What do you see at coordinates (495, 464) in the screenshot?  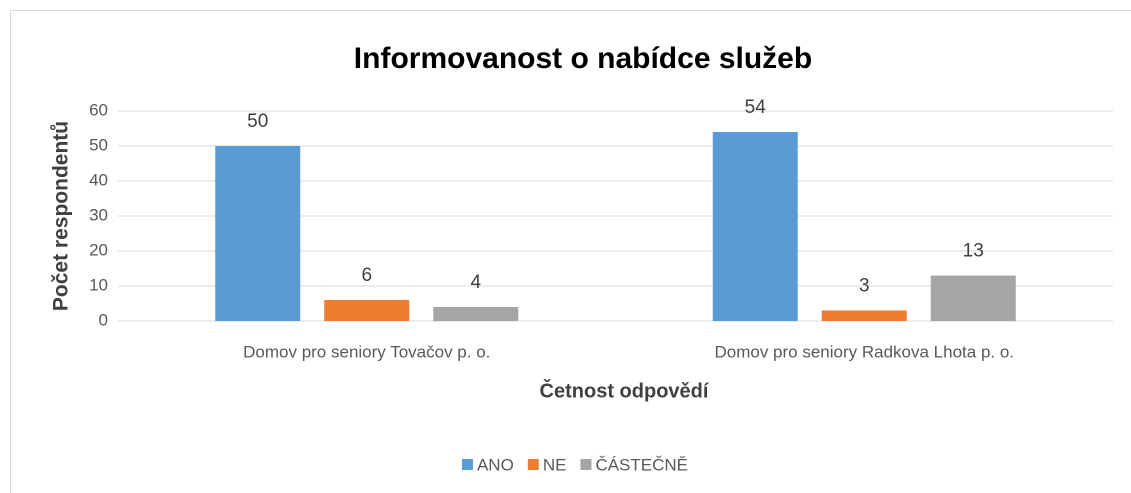 I see `legend-label: ANO` at bounding box center [495, 464].